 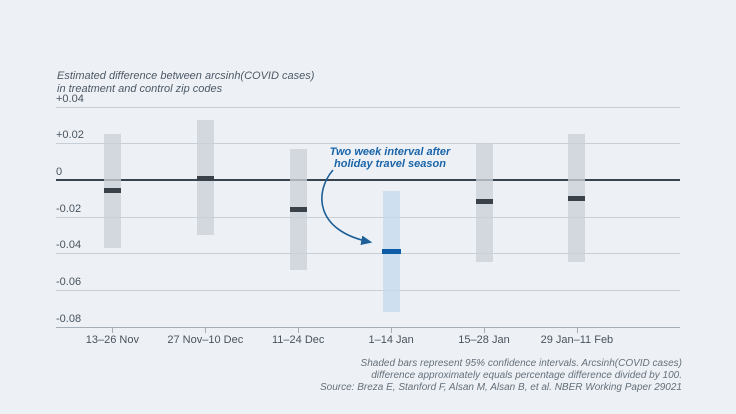 What do you see at coordinates (484, 339) in the screenshot?
I see `x-tick-label: 15–28 Jan` at bounding box center [484, 339].